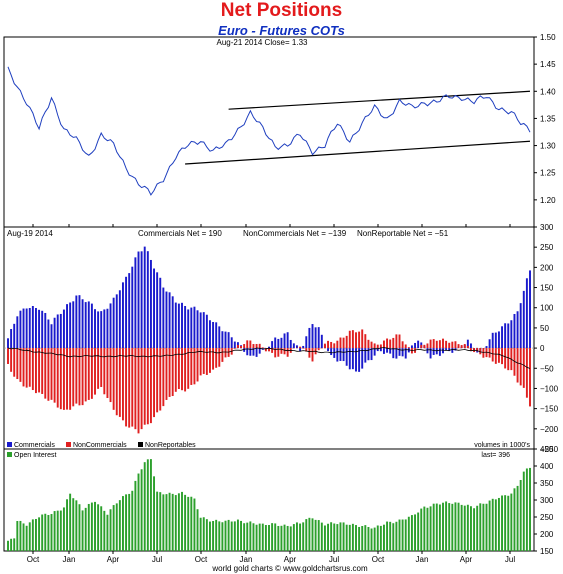 This screenshot has height=574, width=563. Describe the element at coordinates (422, 559) in the screenshot. I see `month-label: Jan` at that location.